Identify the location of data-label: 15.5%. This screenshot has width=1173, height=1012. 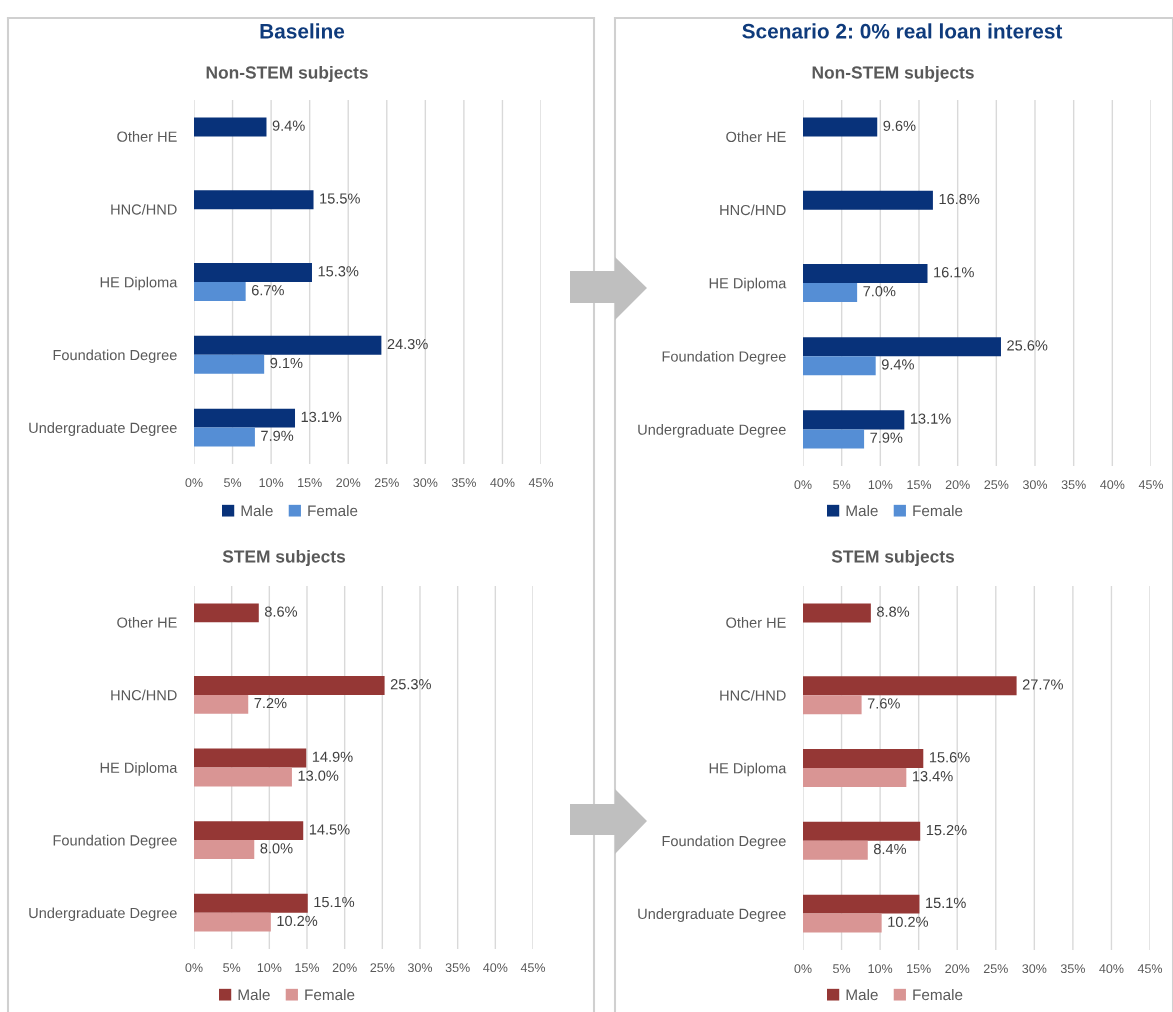
(340, 198).